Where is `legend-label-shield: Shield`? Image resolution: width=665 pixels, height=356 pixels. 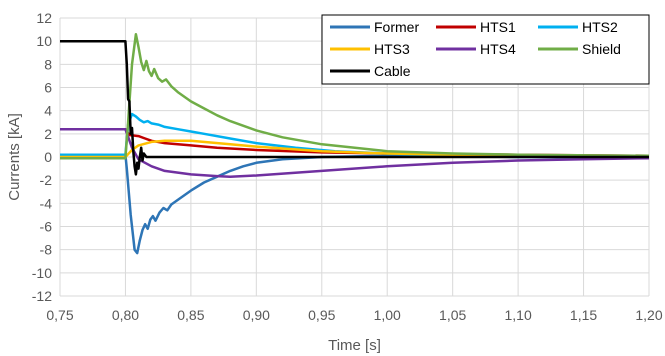
legend-label-shield: Shield is located at coordinates (601, 49).